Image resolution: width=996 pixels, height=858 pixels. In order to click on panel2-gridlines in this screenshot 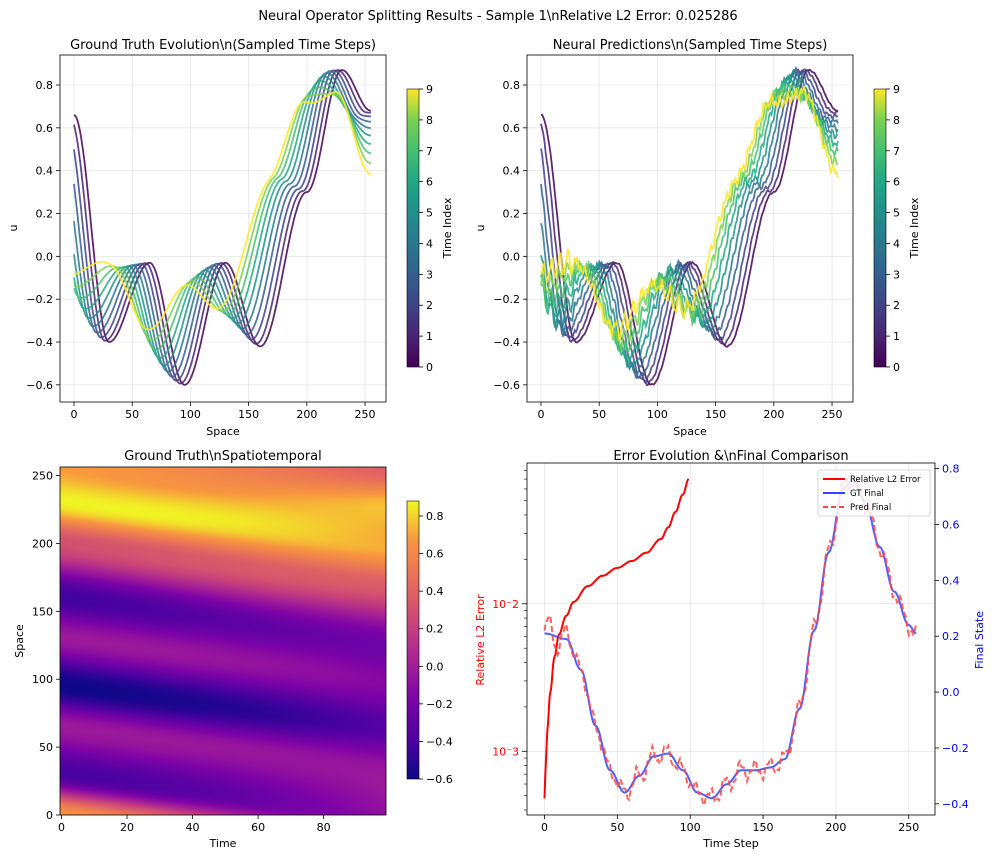, I will do `click(690, 228)`.